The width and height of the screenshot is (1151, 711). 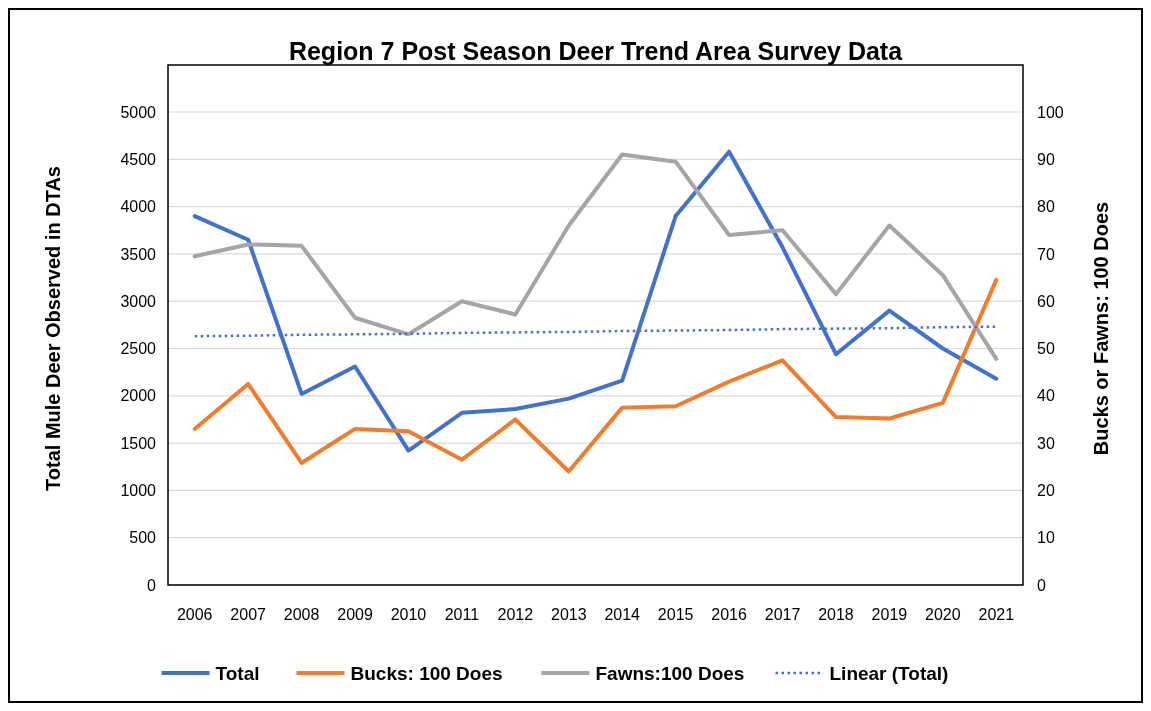 What do you see at coordinates (138, 396) in the screenshot?
I see `y-tick-label: 2000` at bounding box center [138, 396].